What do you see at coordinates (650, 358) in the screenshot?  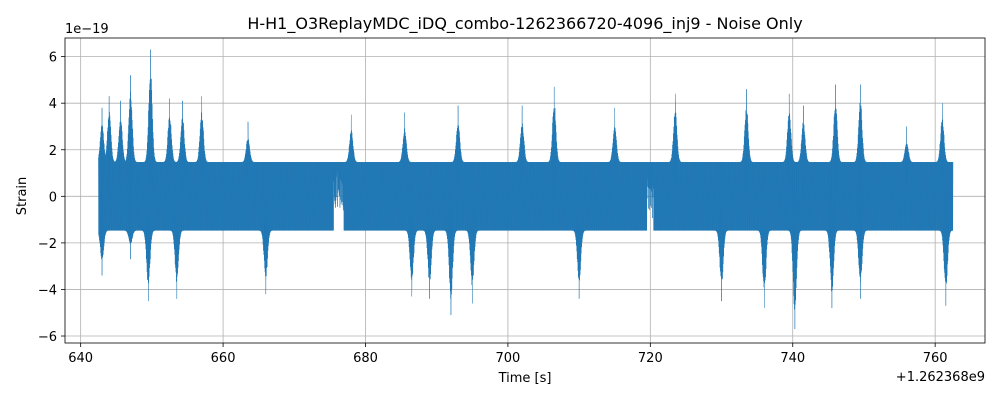 I see `x-tick-label: 720` at bounding box center [650, 358].